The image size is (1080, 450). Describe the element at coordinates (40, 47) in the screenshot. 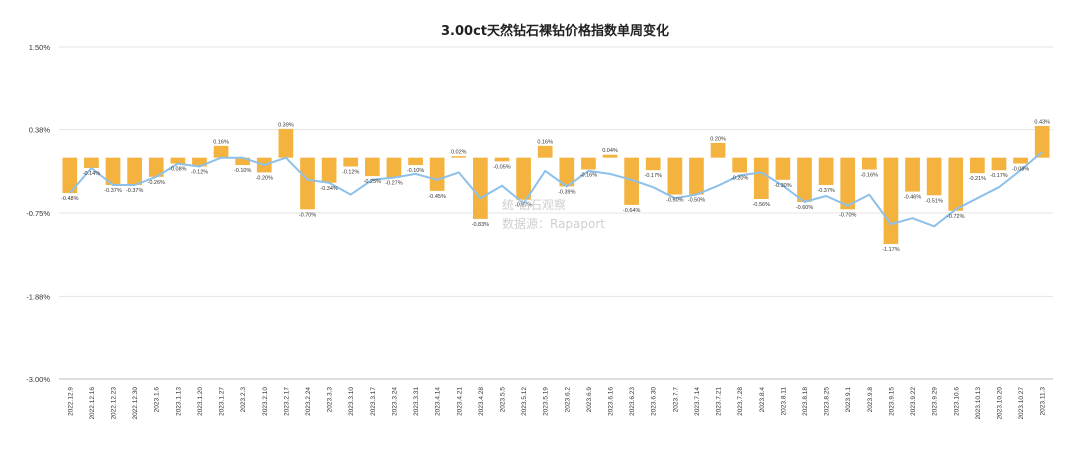

I see `y-tick-label: 1.50%` at that location.